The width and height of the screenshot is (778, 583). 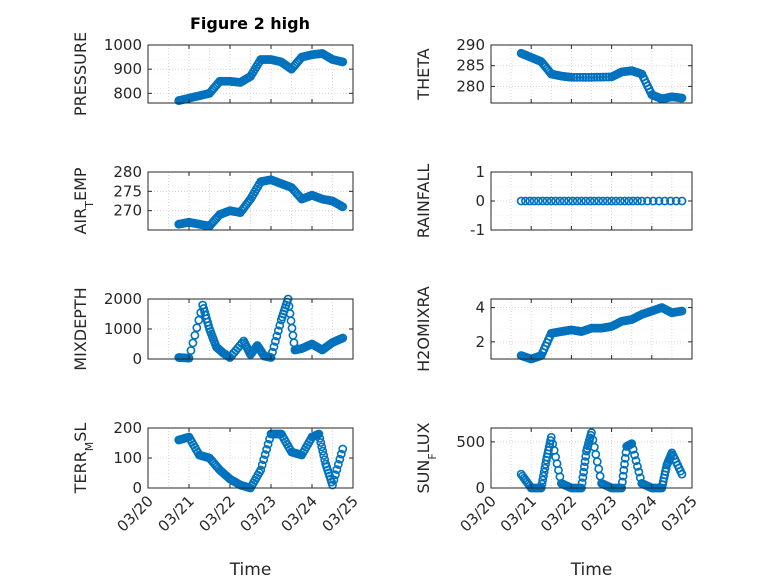 I want to click on y-axis-label: RAINFALL, so click(x=423, y=201).